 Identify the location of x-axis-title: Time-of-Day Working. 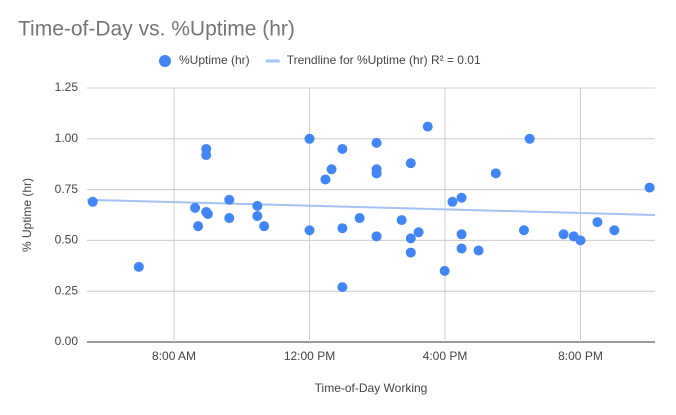
(371, 388).